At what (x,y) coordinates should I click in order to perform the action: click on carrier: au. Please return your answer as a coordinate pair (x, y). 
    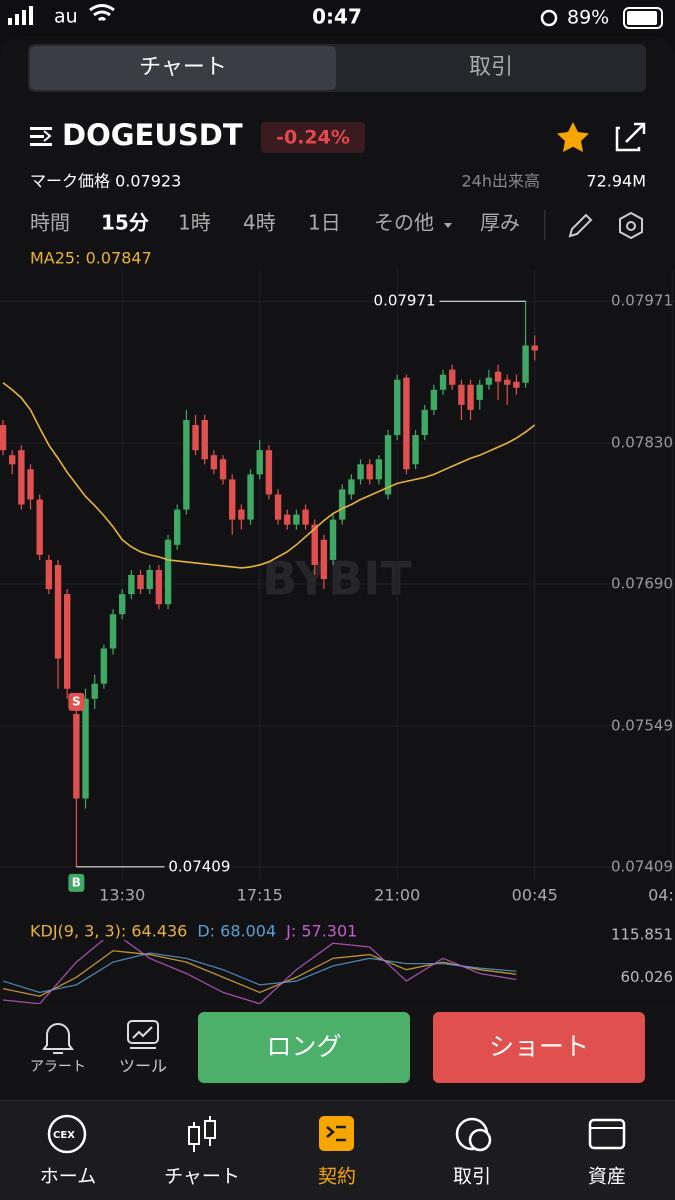
    Looking at the image, I should click on (66, 17).